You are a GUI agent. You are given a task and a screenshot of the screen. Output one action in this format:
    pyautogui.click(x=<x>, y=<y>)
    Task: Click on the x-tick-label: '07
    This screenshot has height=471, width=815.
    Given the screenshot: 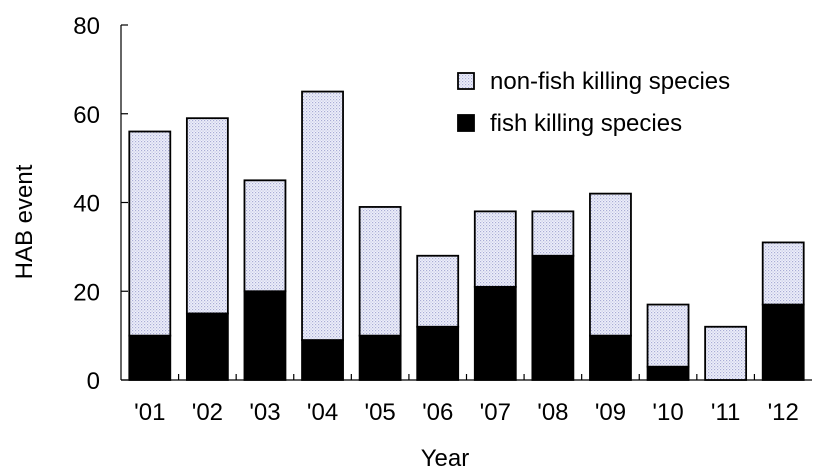 What is the action you would take?
    pyautogui.click(x=495, y=412)
    